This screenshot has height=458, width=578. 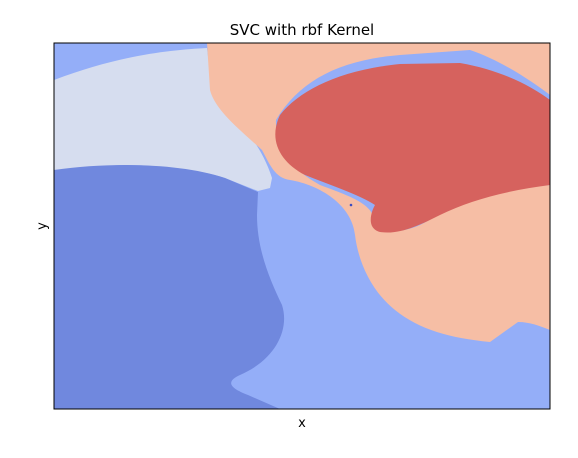 What do you see at coordinates (42, 226) in the screenshot?
I see `y-axis-label: y` at bounding box center [42, 226].